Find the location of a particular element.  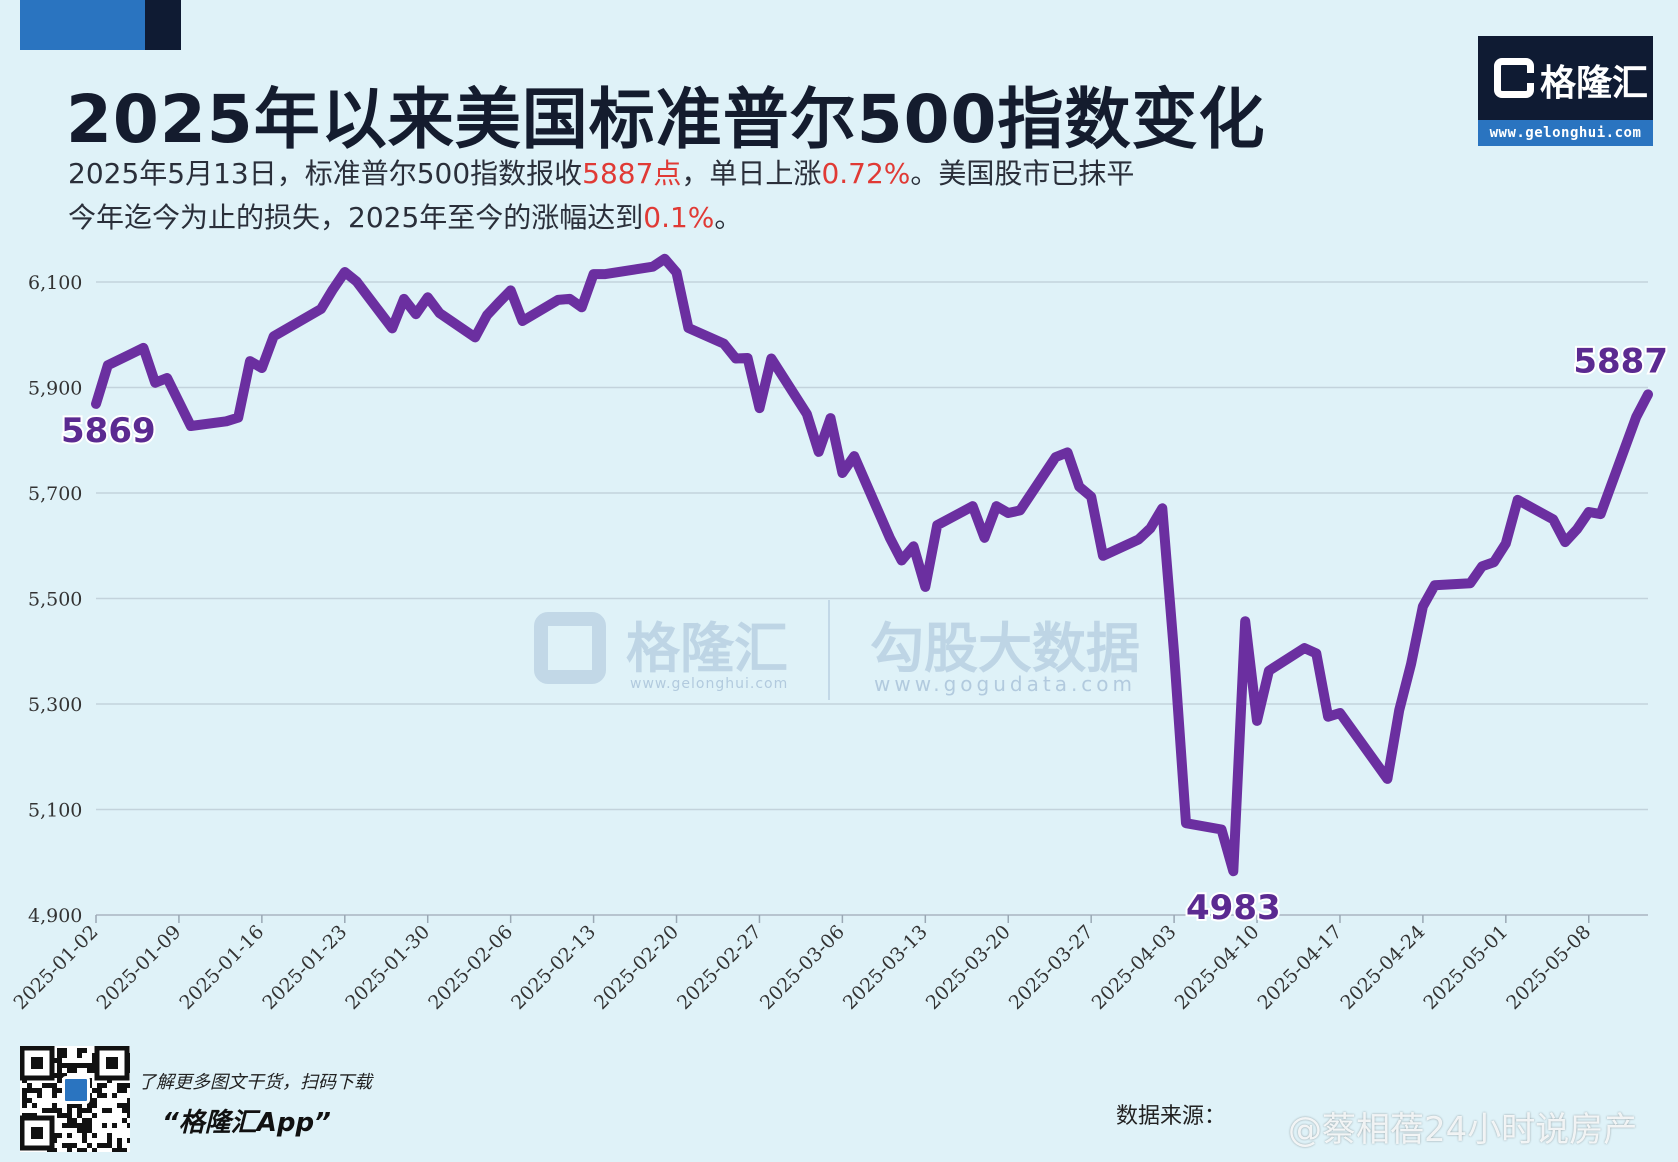

watermark-text-2: 勾股大数据 is located at coordinates (1005, 648).